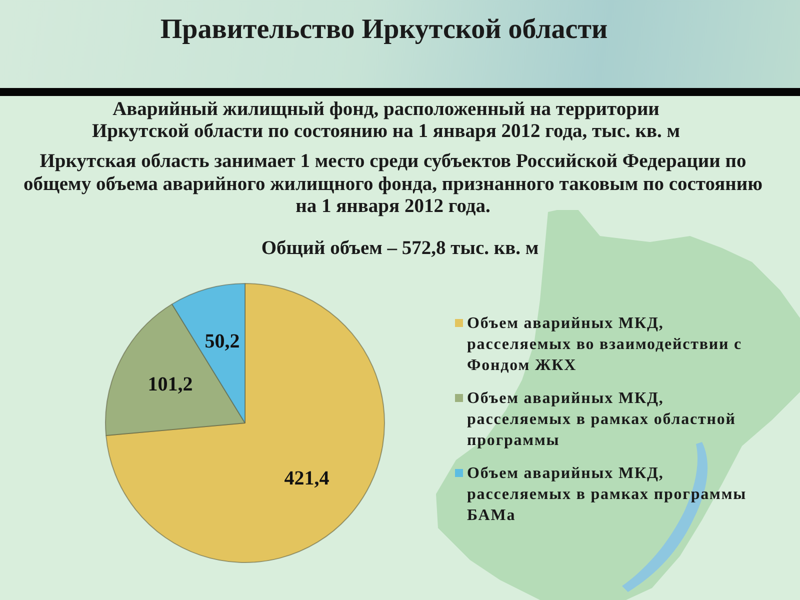 The height and width of the screenshot is (600, 800). Describe the element at coordinates (605, 345) in the screenshot. I see `legend-label: Объем аварийных МКД, расселяемых во взаимодействии с Фондом ЖКХ` at that location.